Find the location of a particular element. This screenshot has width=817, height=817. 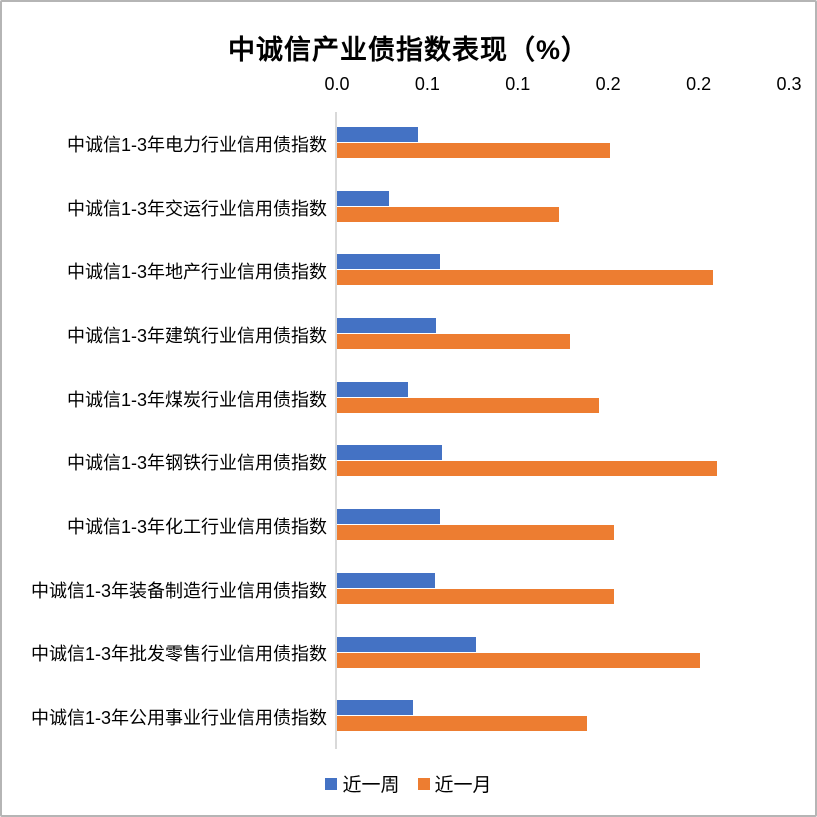

legend-item: 近一周 is located at coordinates (362, 783).